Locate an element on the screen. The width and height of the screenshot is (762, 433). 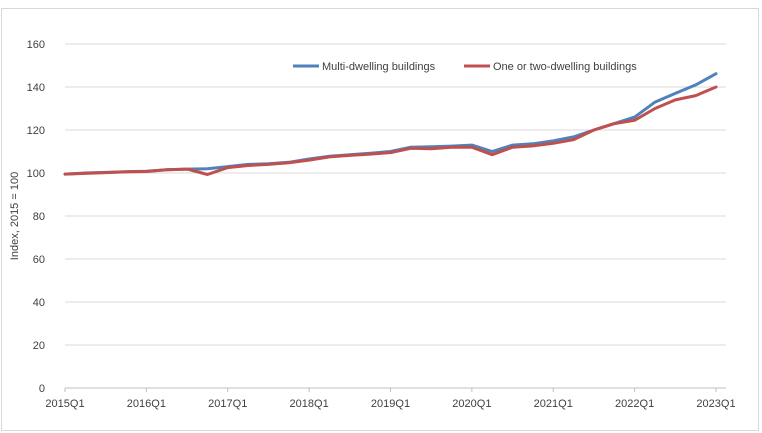
x-tick-label: 2019Q1 is located at coordinates (390, 404).